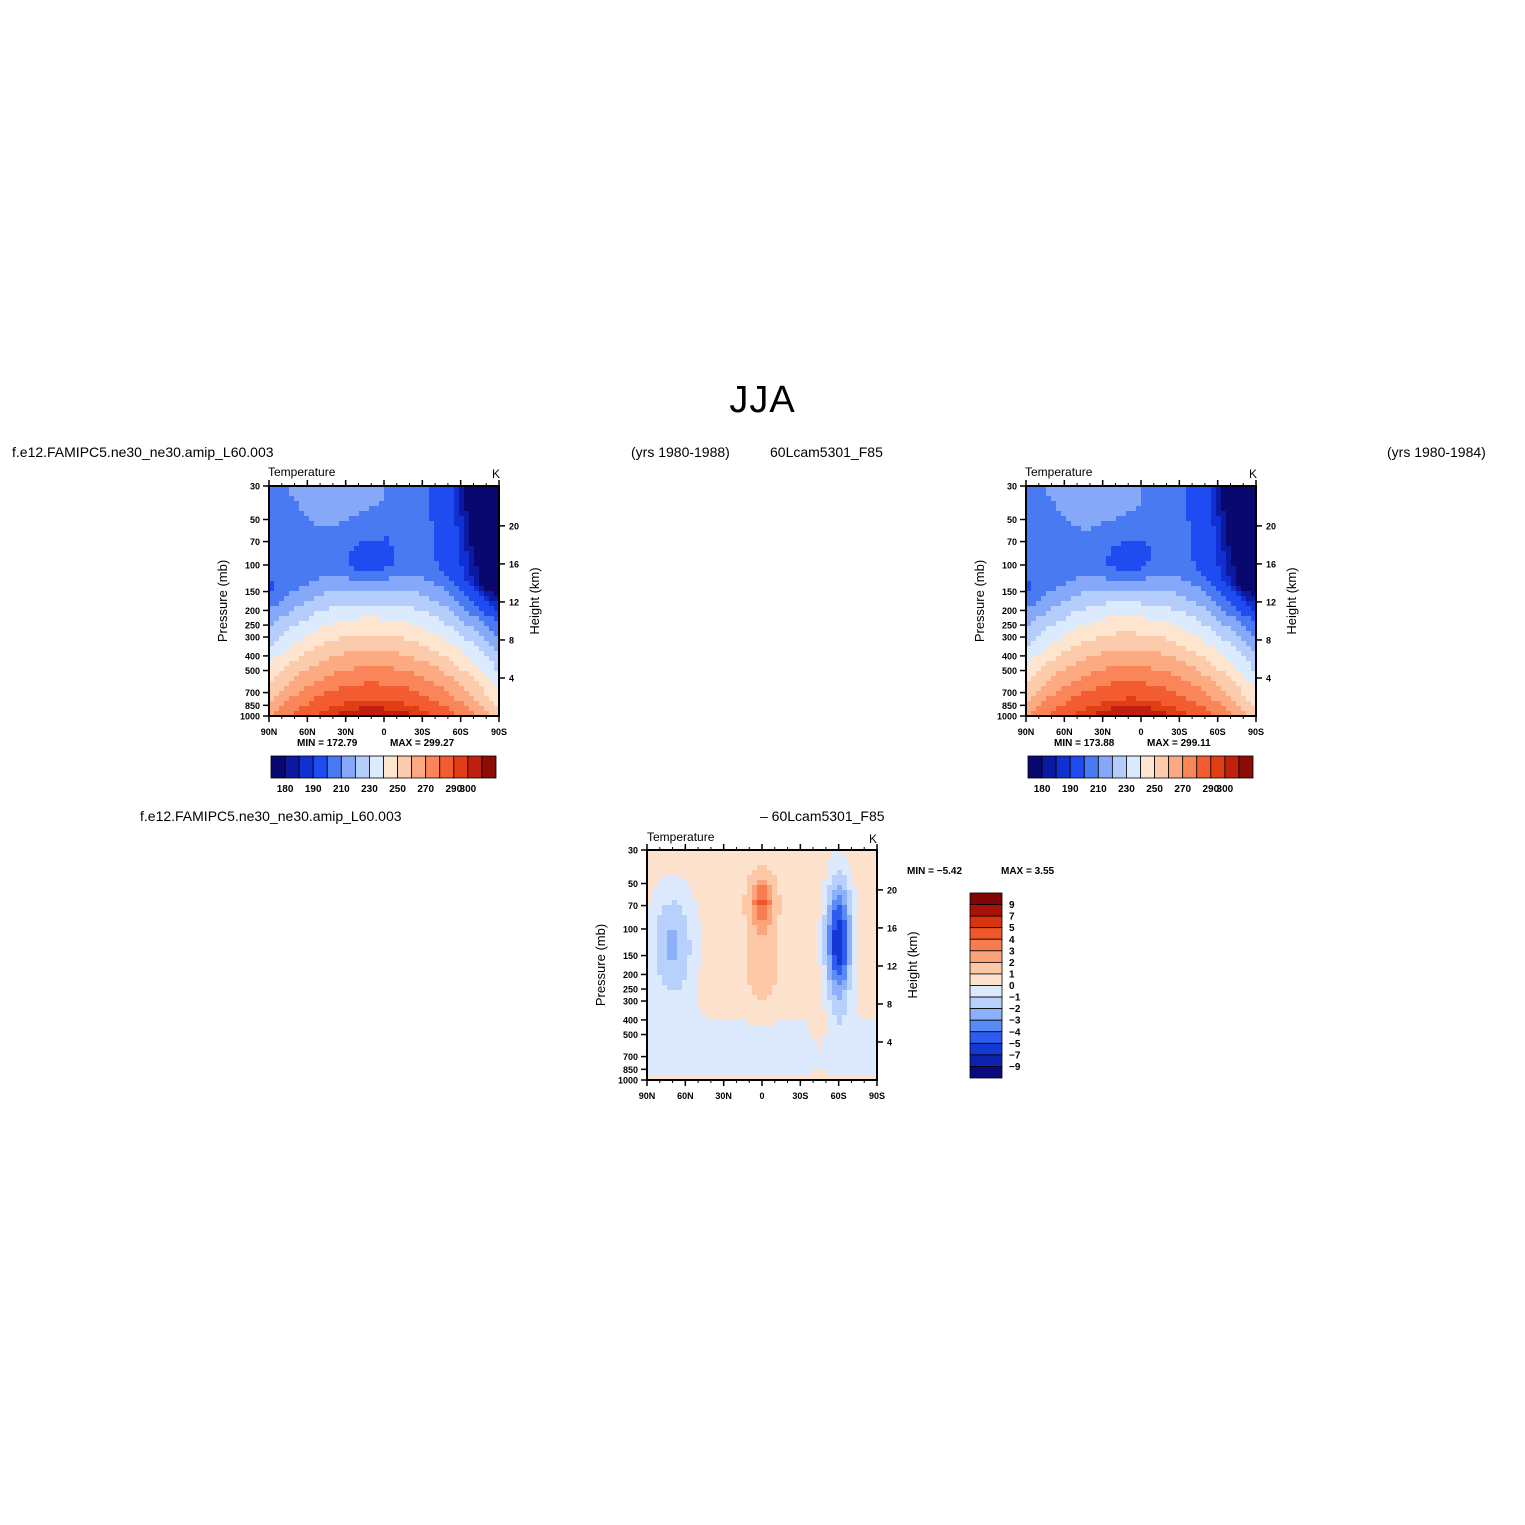 Image resolution: width=1525 pixels, height=1525 pixels. What do you see at coordinates (1126, 789) in the screenshot?
I see `colorbar-label: 230` at bounding box center [1126, 789].